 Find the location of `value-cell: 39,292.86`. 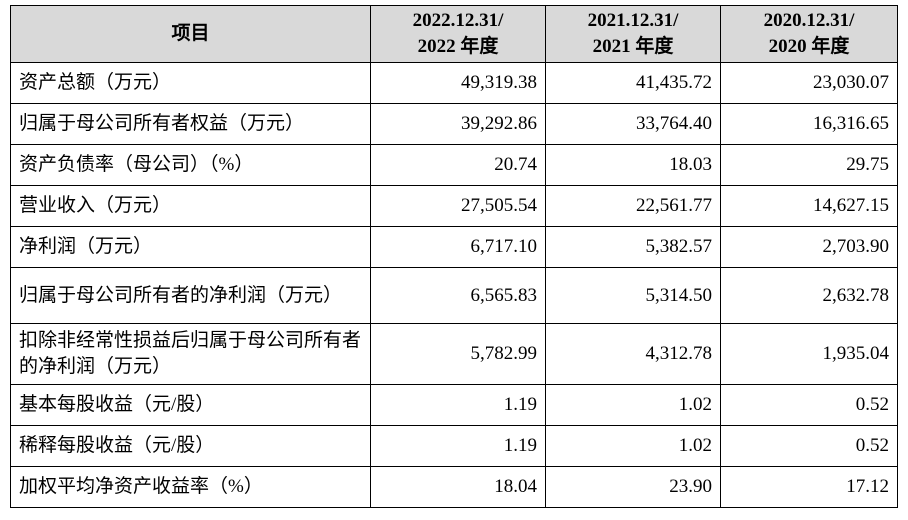

value-cell: 39,292.86 is located at coordinates (458, 124).